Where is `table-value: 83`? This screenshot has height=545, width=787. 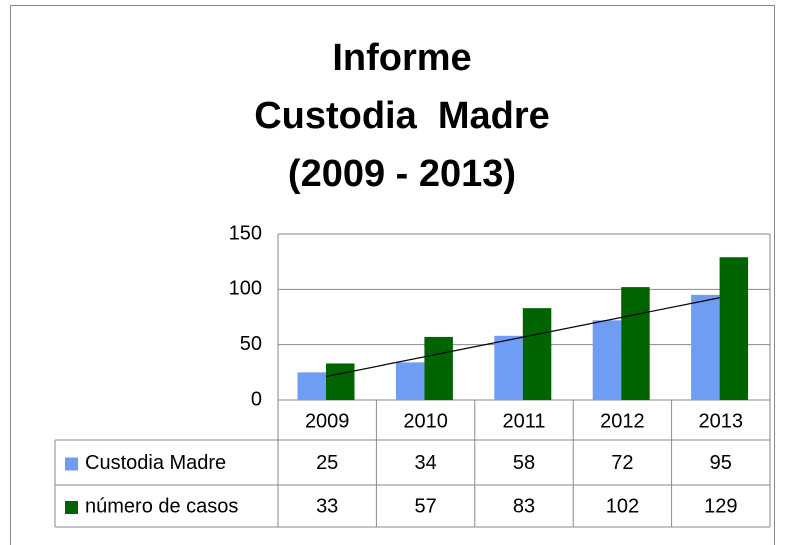 table-value: 83 is located at coordinates (524, 506).